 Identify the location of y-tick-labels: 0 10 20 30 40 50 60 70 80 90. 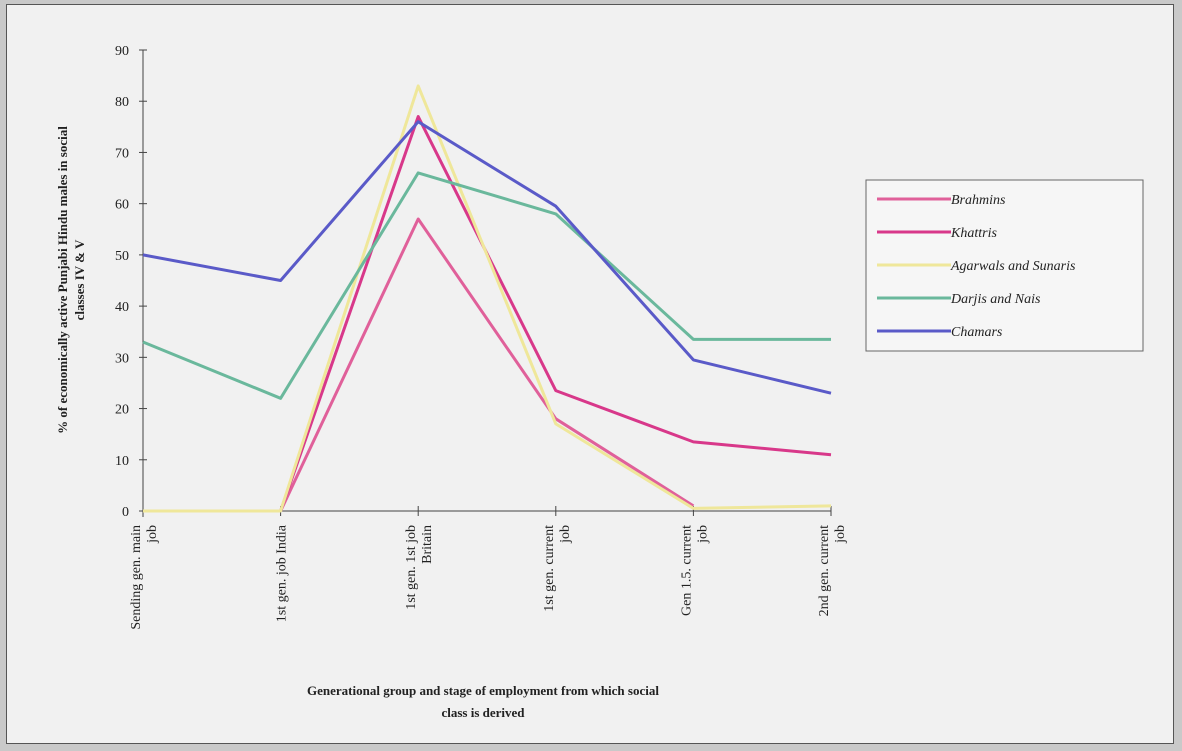
(122, 282).